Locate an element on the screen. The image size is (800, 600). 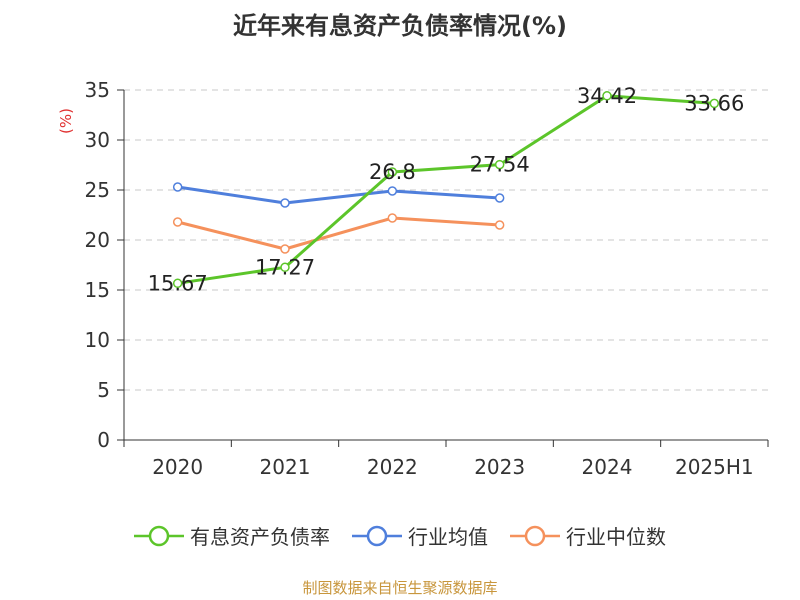
x-tick-label: 2021 is located at coordinates (285, 467).